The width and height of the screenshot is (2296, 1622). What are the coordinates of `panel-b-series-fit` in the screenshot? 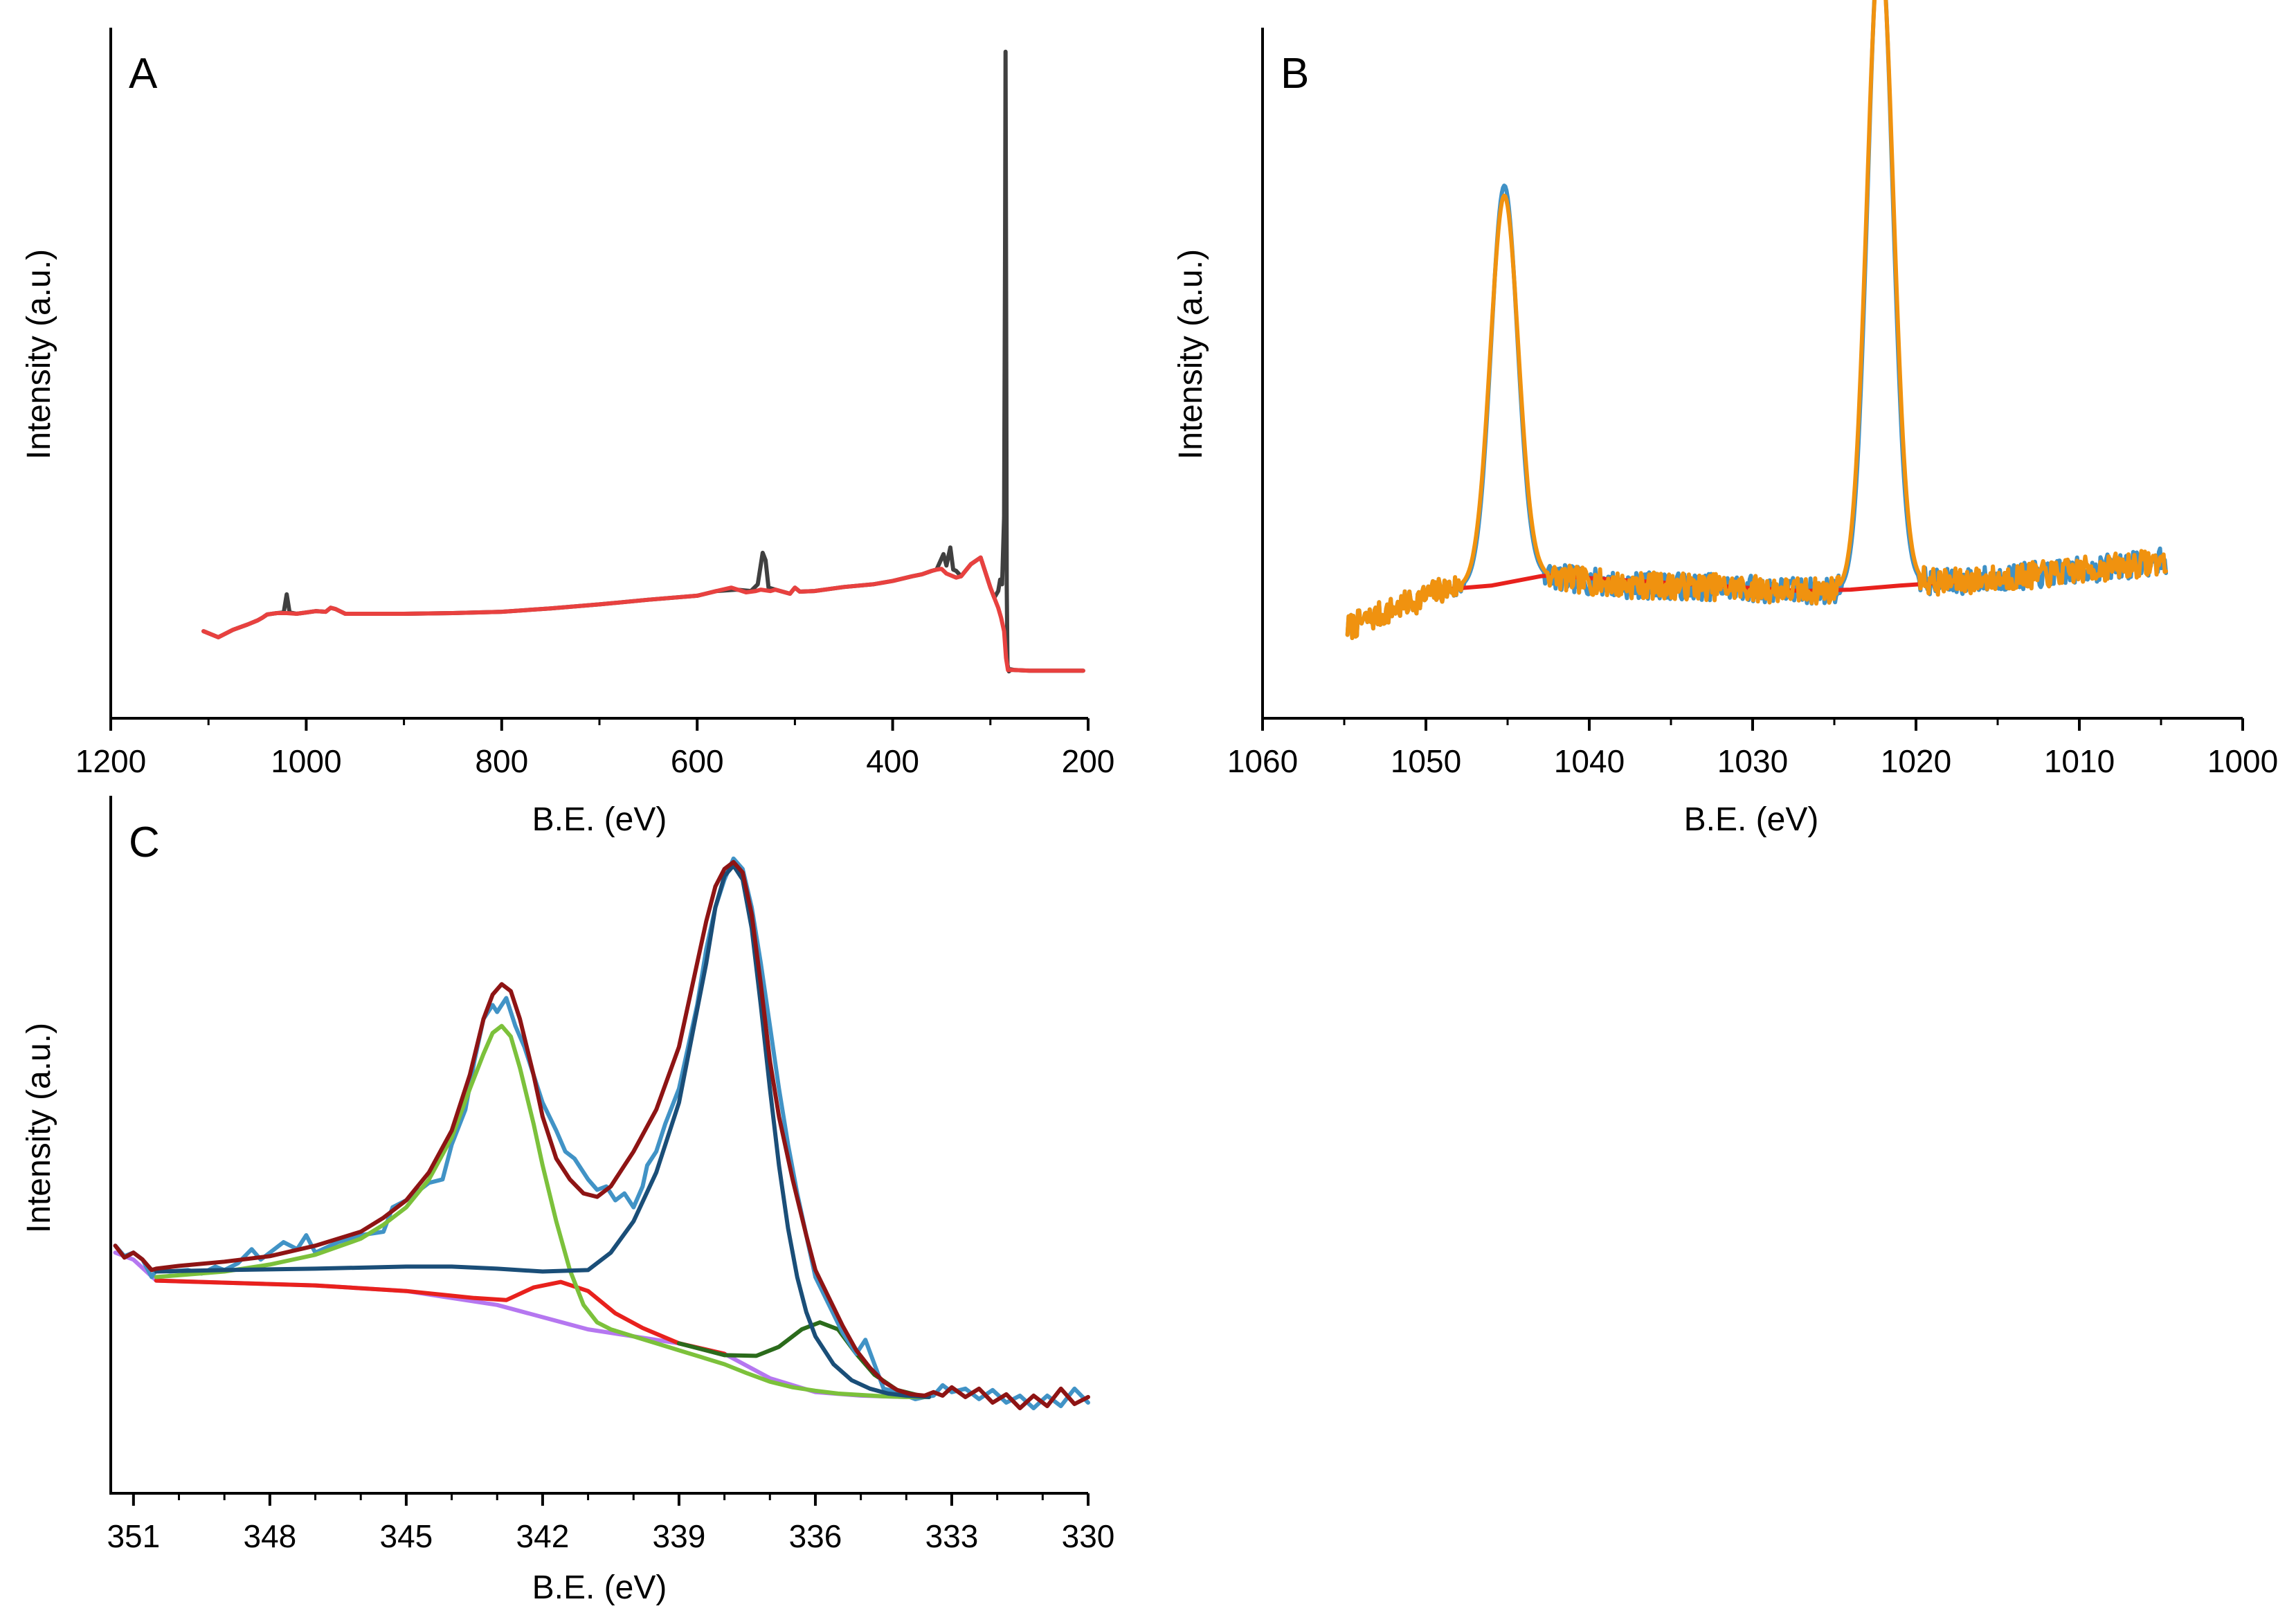 It's located at (1757, 320).